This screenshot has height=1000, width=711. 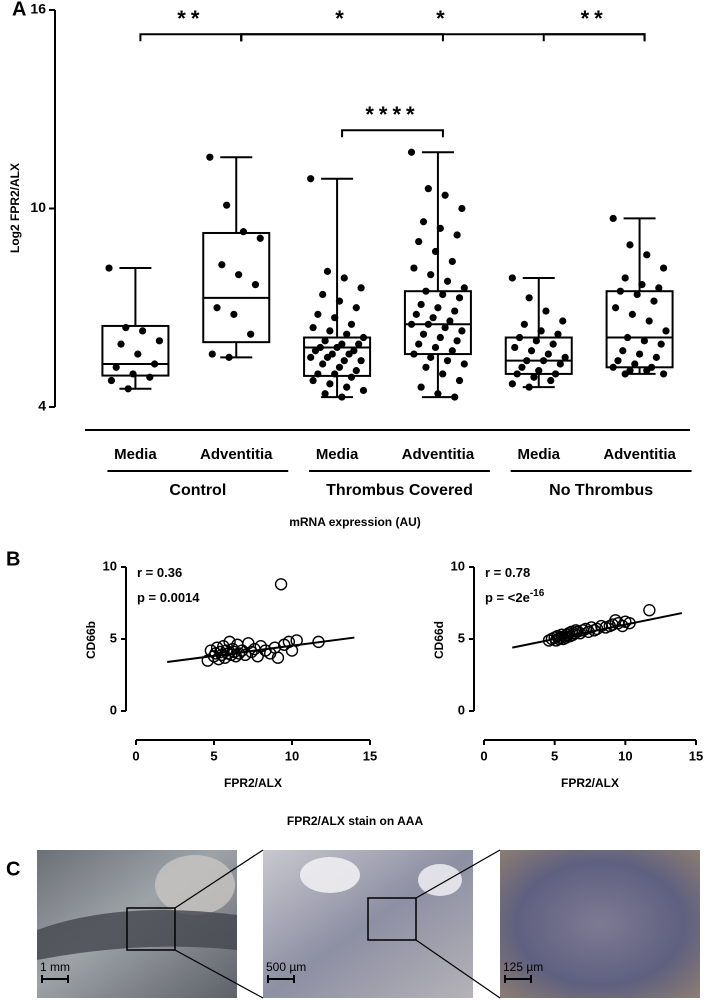 I want to click on box, so click(x=437, y=323).